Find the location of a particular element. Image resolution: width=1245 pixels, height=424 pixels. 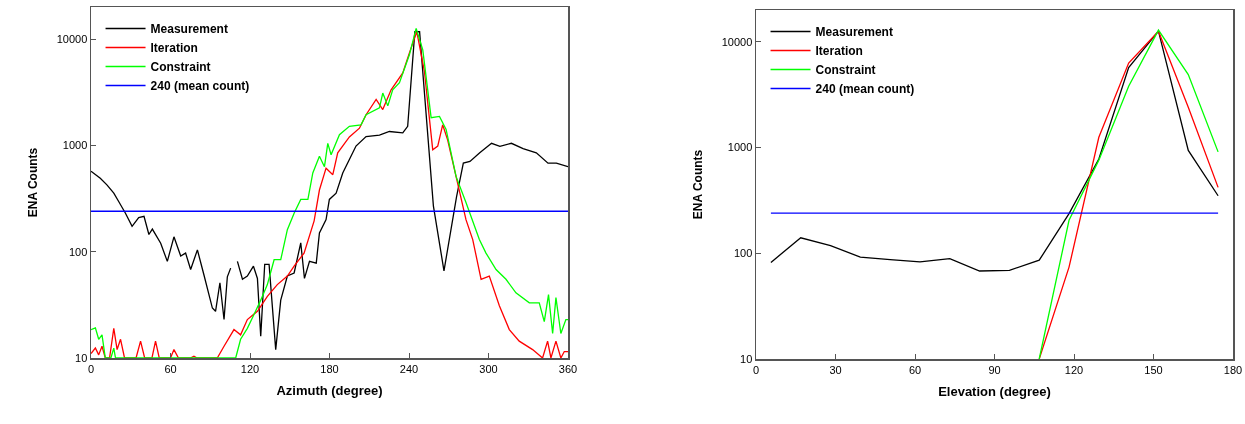

x-axis-title: Azimuth (degree) is located at coordinates (329, 391).